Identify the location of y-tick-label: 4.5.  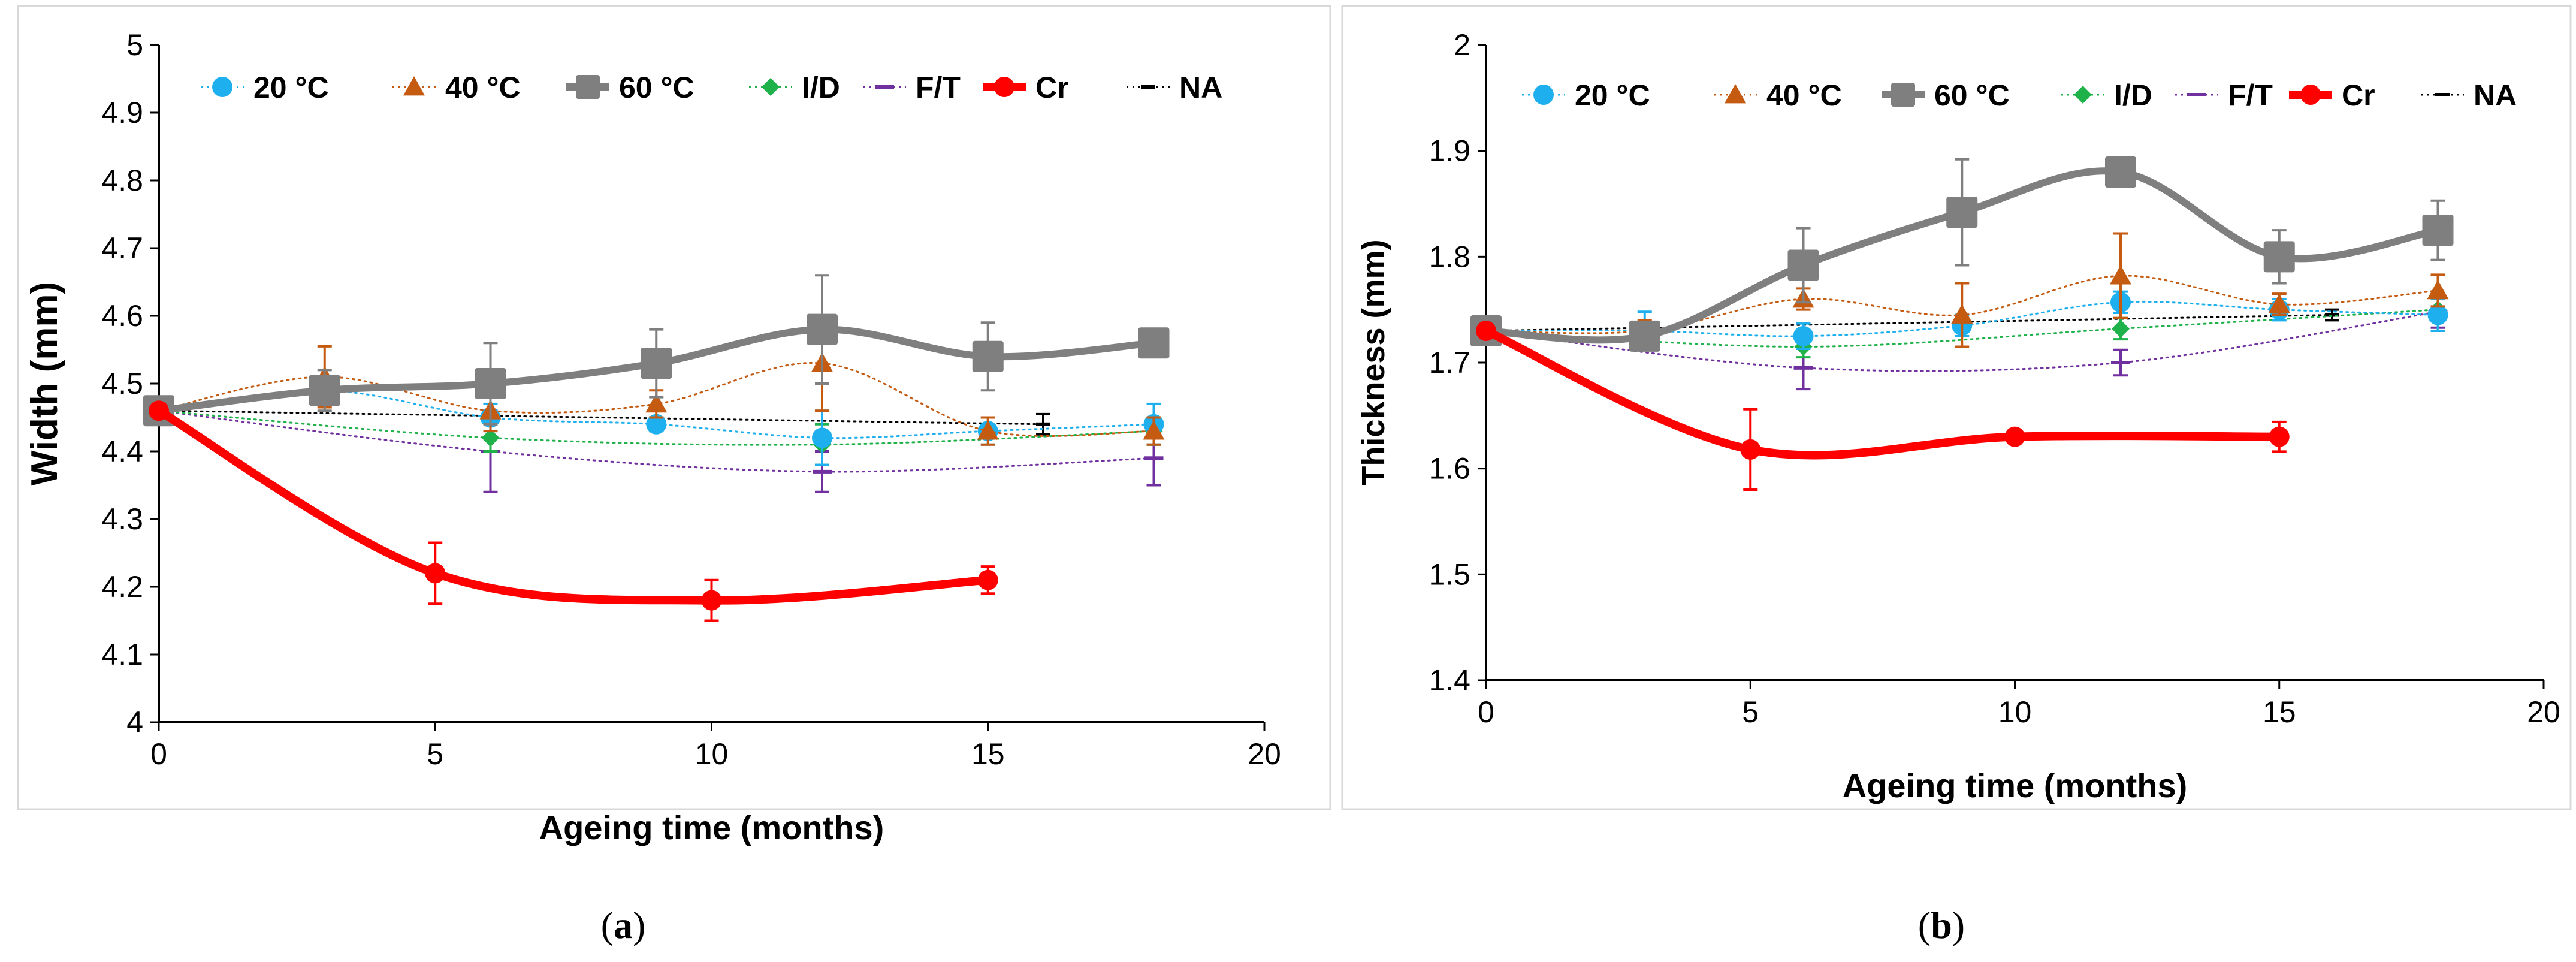
(122, 383).